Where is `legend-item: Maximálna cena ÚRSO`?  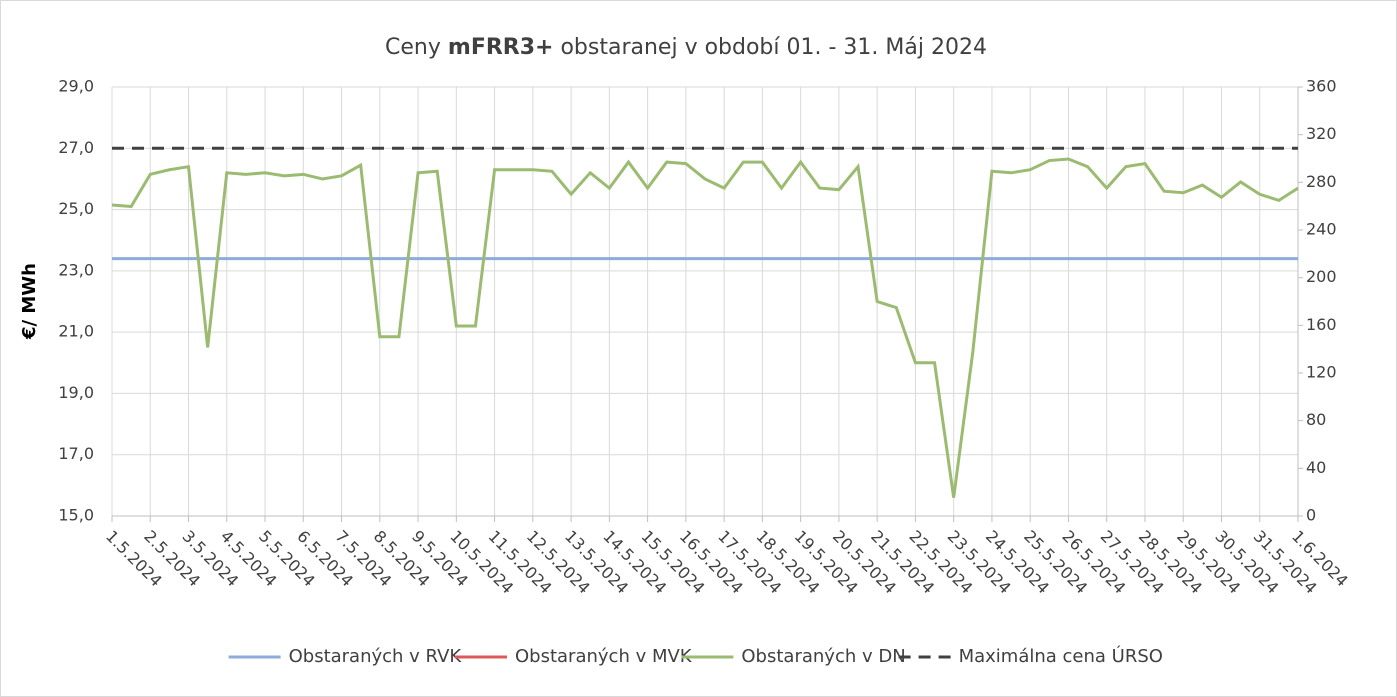
legend-item: Maximálna cena ÚRSO is located at coordinates (1030, 656).